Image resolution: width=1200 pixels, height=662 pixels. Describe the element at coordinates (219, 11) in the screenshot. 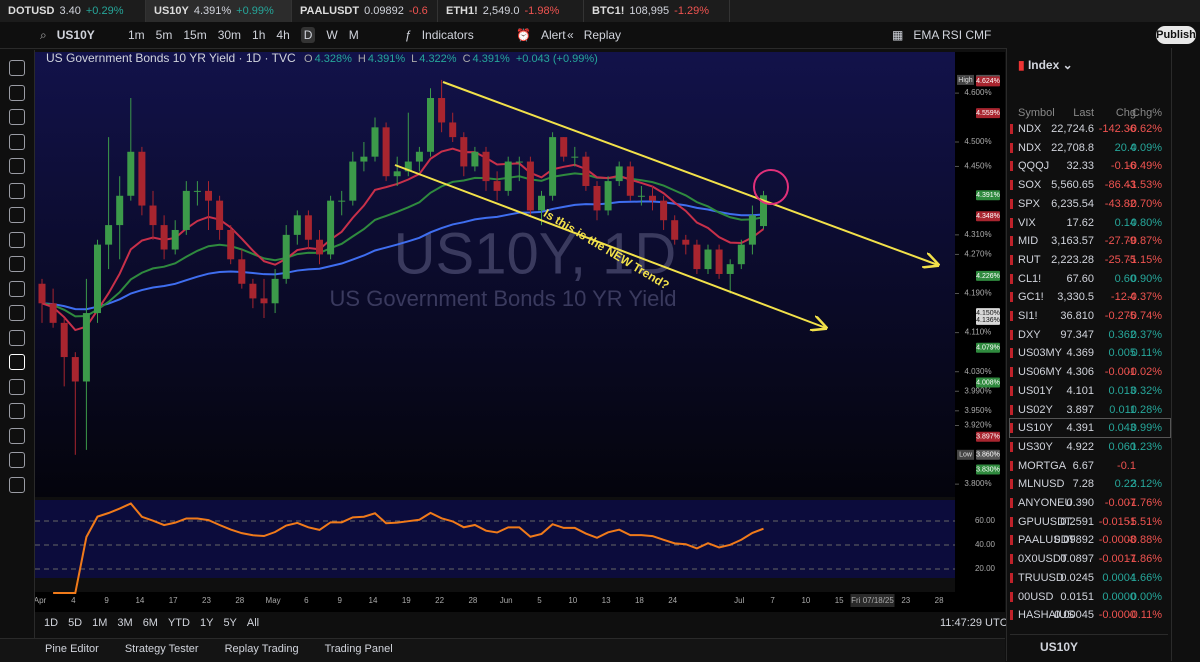

I see `tab: US10Y 4.391% +0.99%` at that location.